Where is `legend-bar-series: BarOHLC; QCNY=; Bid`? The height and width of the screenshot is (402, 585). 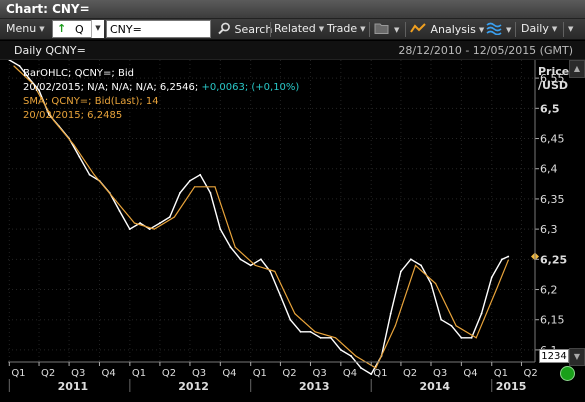 legend-bar-series: BarOHLC; QCNY=; Bid is located at coordinates (78, 73).